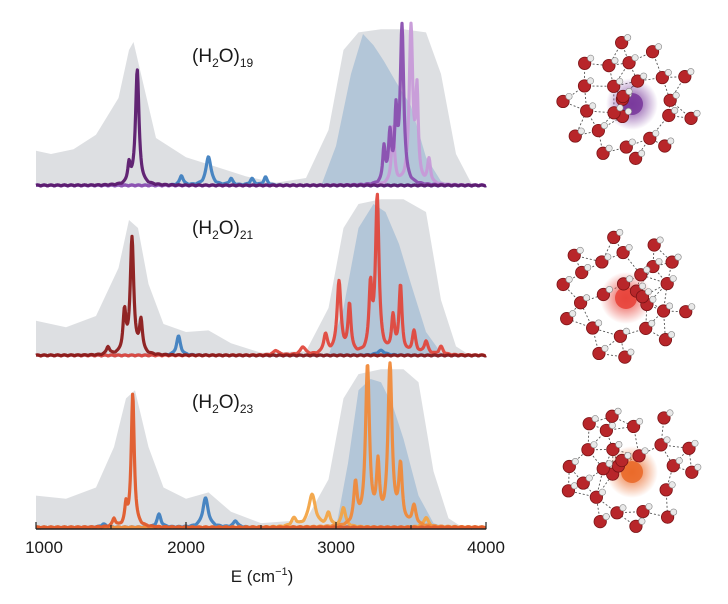 Image resolution: width=728 pixels, height=604 pixels. What do you see at coordinates (626, 296) in the screenshot?
I see `water-cluster-21-illustration` at bounding box center [626, 296].